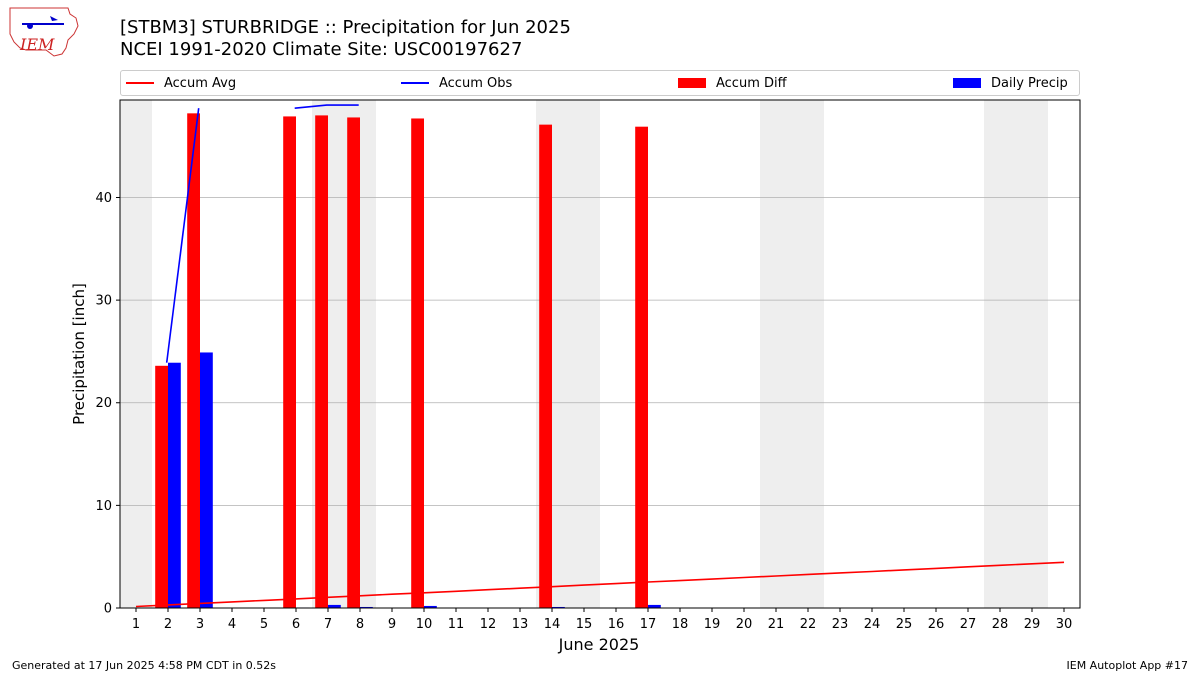 The image size is (1200, 675). What do you see at coordinates (552, 624) in the screenshot?
I see `x-tick-label: 14` at bounding box center [552, 624].